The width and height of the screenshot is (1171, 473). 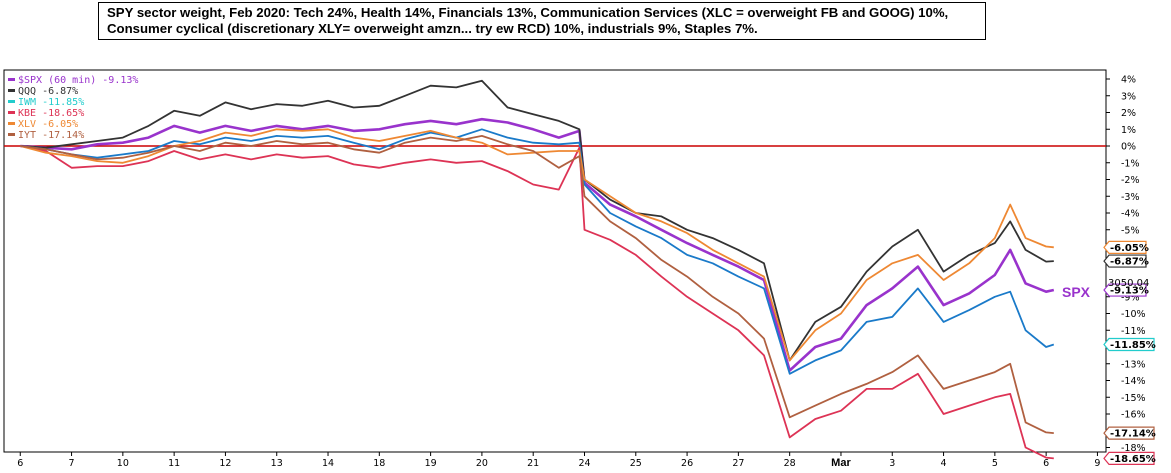 I want to click on y-tick-label: 0%, so click(x=1128, y=147).